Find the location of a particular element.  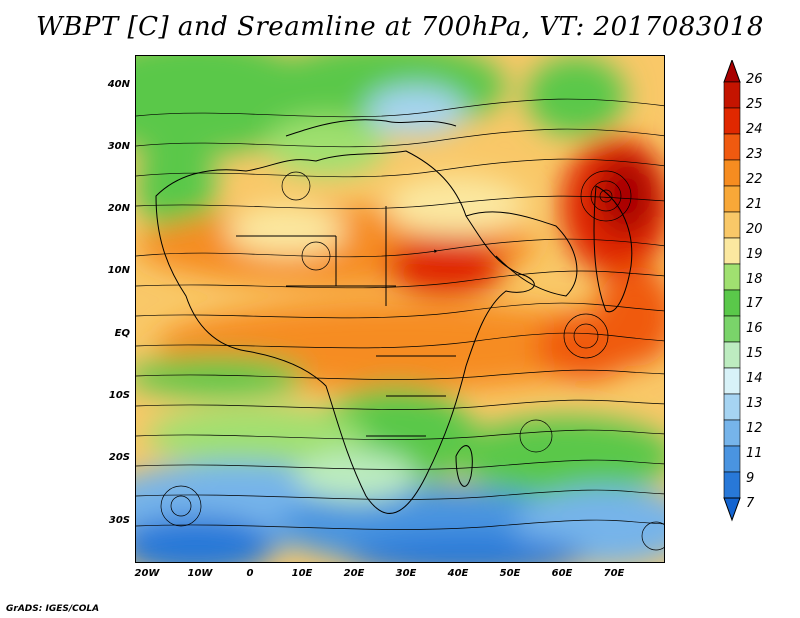

credit-text: GrADS: IGES/COLA is located at coordinates (53, 609).